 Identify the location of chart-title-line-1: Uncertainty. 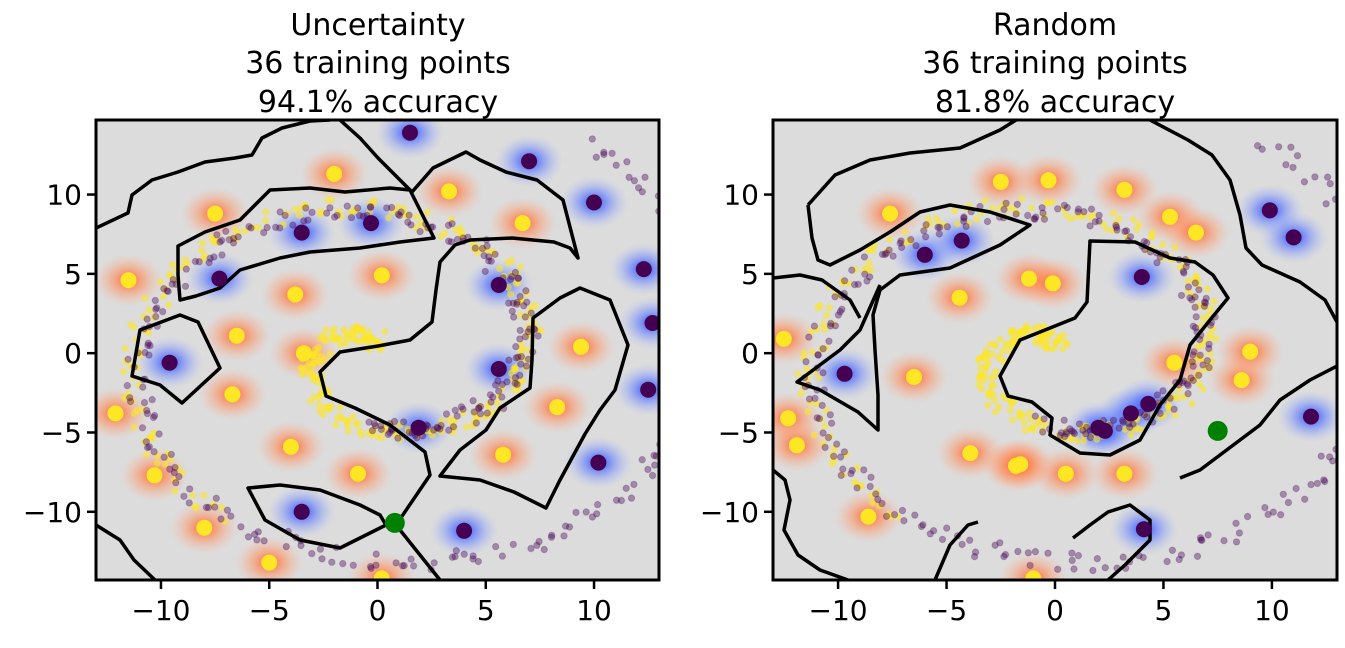
(377, 25).